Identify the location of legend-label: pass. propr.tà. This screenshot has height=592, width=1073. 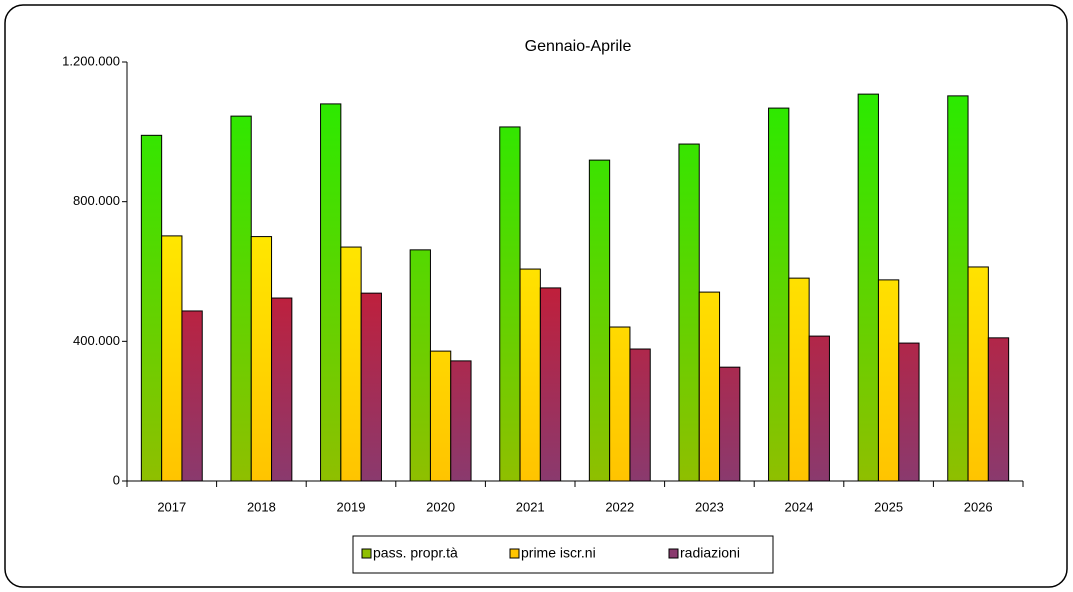
(415, 553).